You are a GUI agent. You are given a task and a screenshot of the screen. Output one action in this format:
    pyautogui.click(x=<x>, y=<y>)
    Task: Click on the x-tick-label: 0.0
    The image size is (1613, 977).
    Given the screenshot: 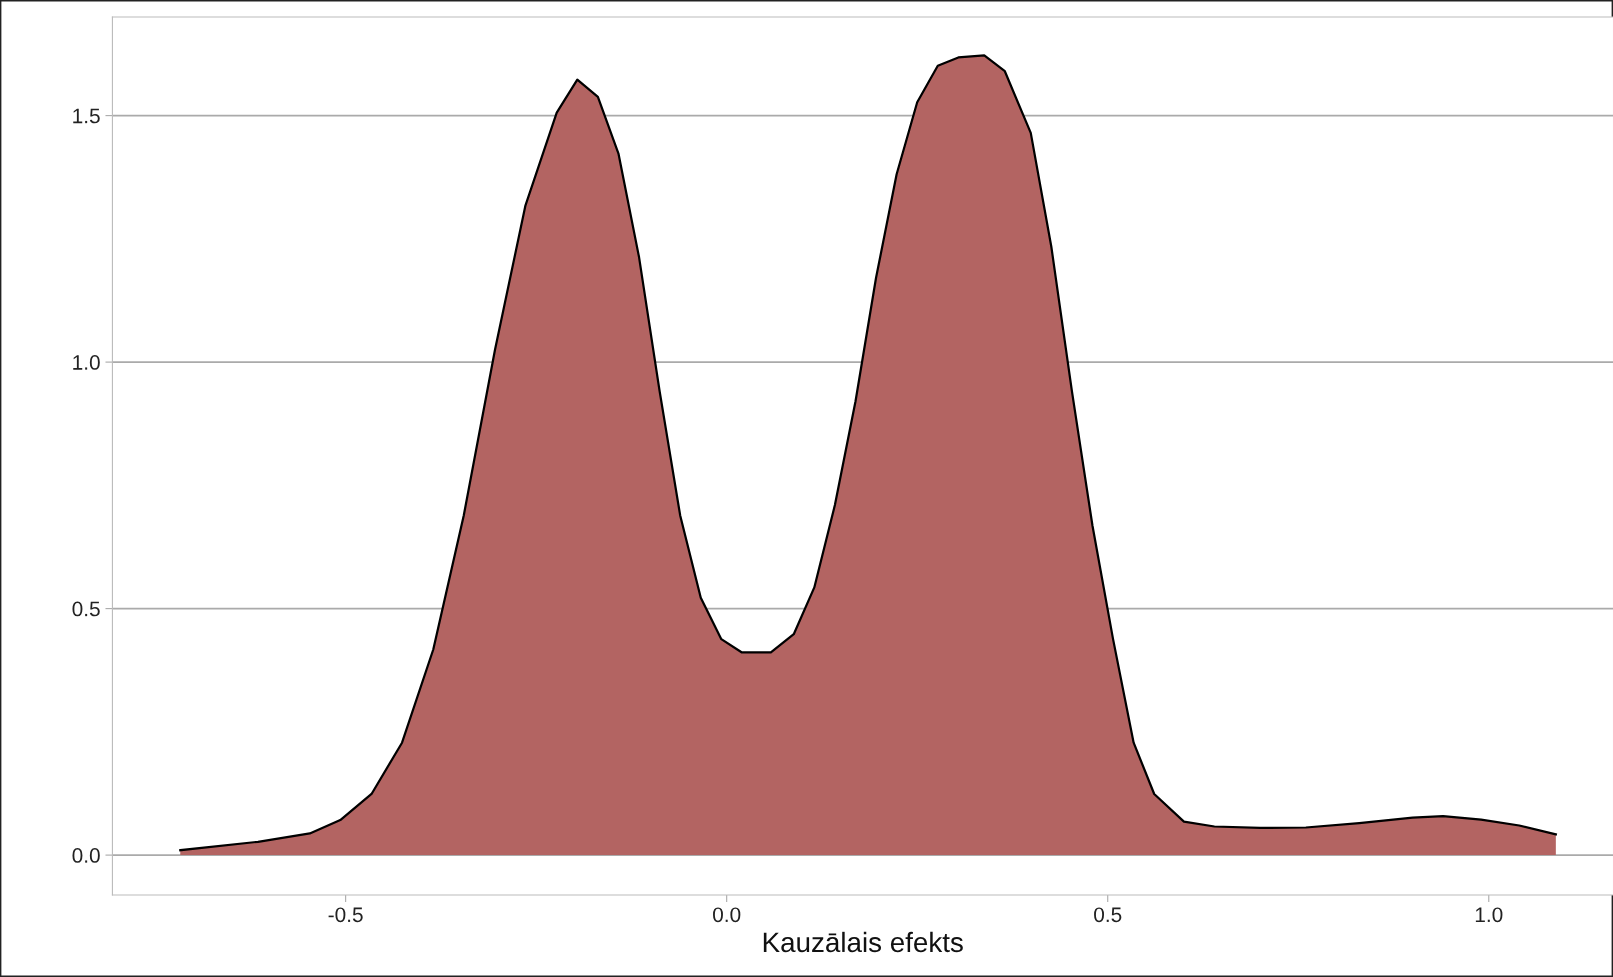 What is the action you would take?
    pyautogui.click(x=727, y=915)
    